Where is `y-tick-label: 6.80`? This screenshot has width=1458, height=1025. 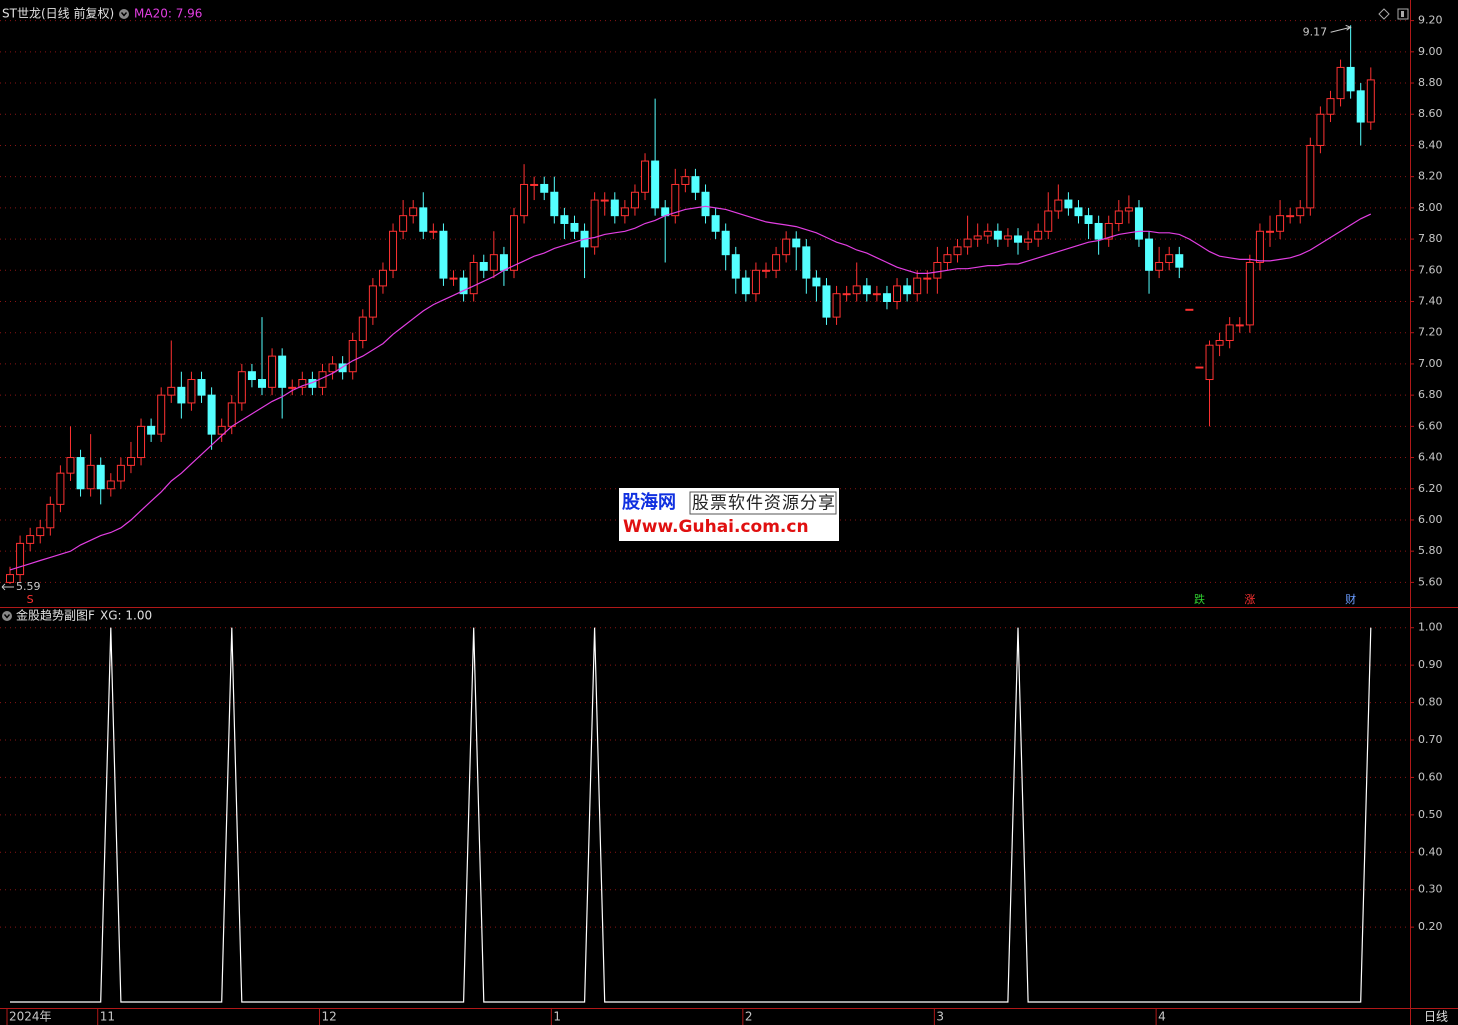
y-tick-label: 6.80 is located at coordinates (1430, 394).